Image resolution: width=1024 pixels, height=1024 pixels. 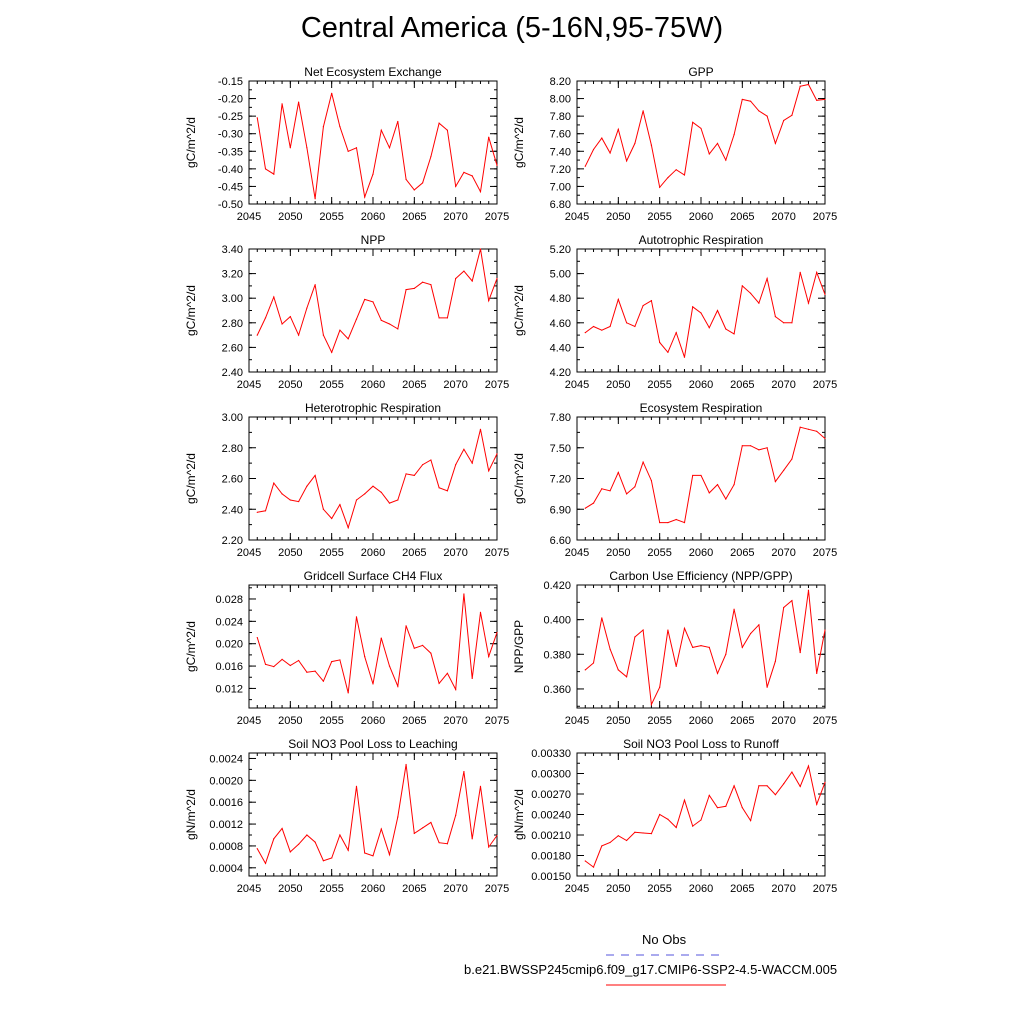 I want to click on y-tick-label: 0.0024, so click(x=226, y=759).